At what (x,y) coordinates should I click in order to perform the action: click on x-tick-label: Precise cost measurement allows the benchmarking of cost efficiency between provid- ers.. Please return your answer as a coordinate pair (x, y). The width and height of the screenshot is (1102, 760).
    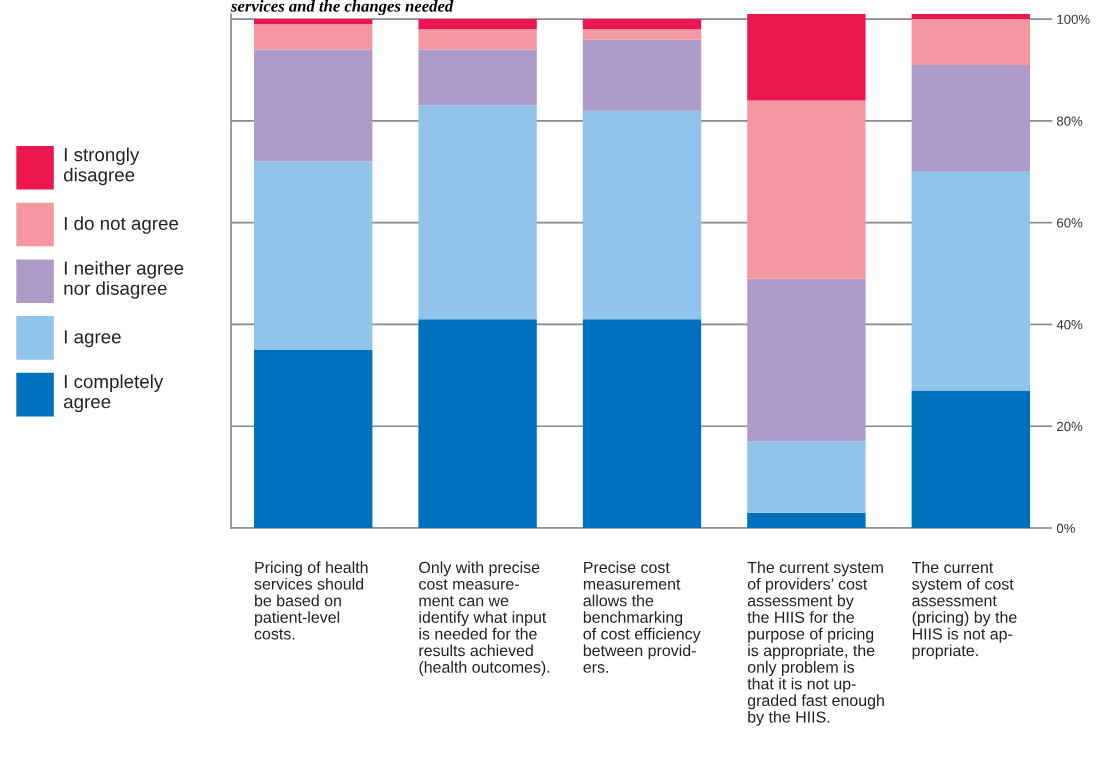
    Looking at the image, I should click on (642, 617).